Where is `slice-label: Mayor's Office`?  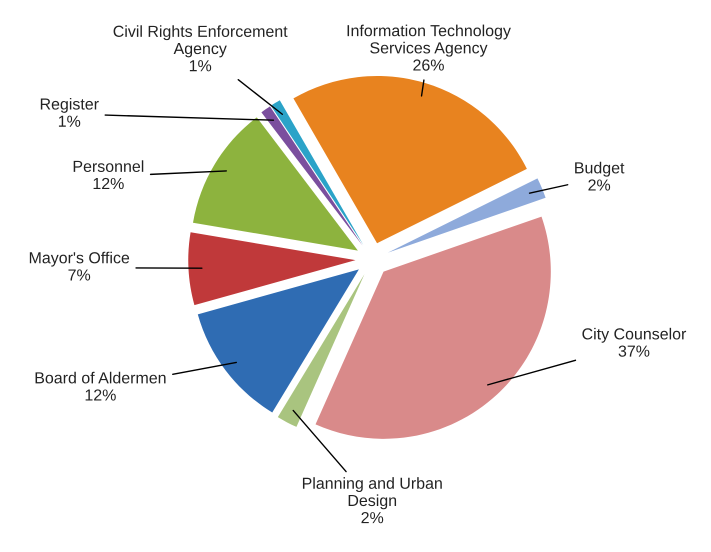 slice-label: Mayor's Office is located at coordinates (80, 259).